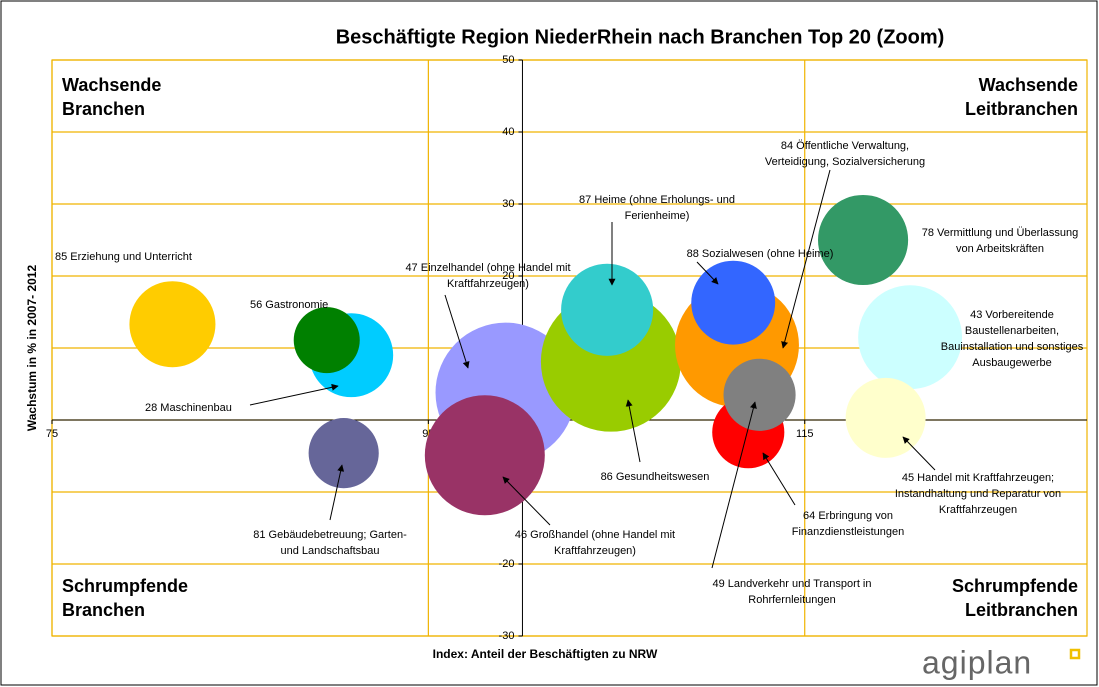 This screenshot has height=687, width=1099. What do you see at coordinates (1012, 315) in the screenshot?
I see `bubble-label: 43 Vorbereitende` at bounding box center [1012, 315].